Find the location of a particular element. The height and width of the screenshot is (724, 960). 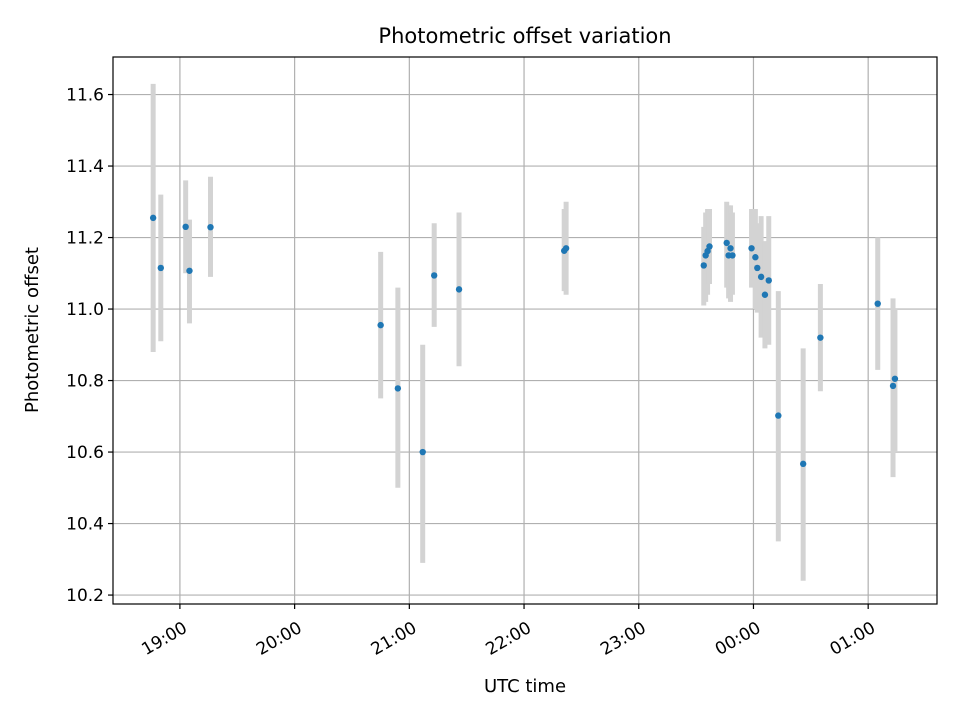

y-axis-label: Photometric offset is located at coordinates (32, 330).